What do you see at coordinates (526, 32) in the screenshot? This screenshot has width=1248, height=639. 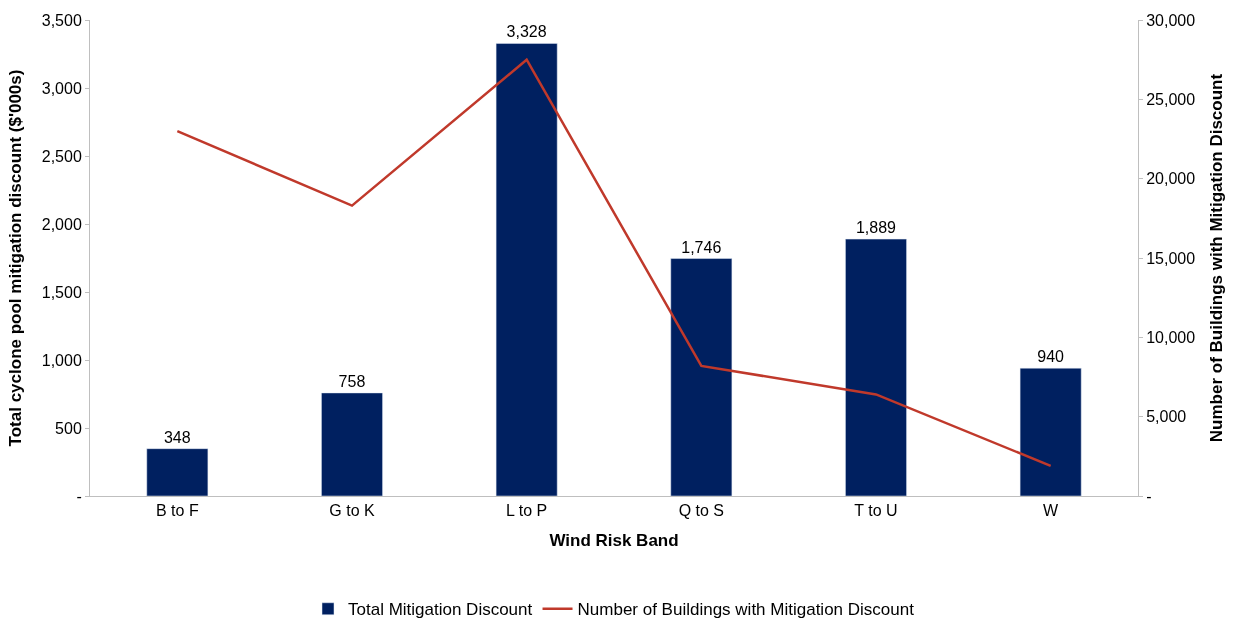 I see `data-label: 3,328` at bounding box center [526, 32].